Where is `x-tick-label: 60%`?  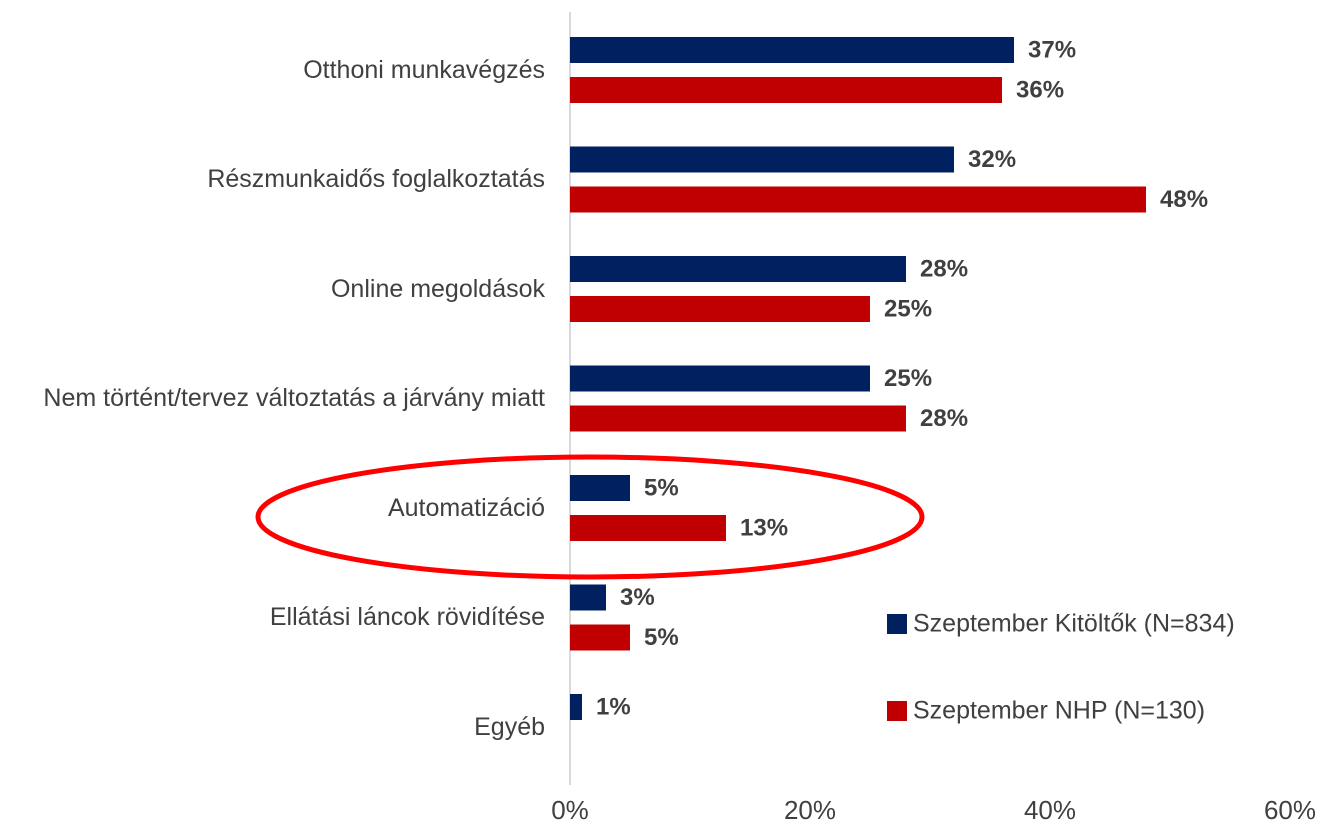
x-tick-label: 60% is located at coordinates (1290, 810).